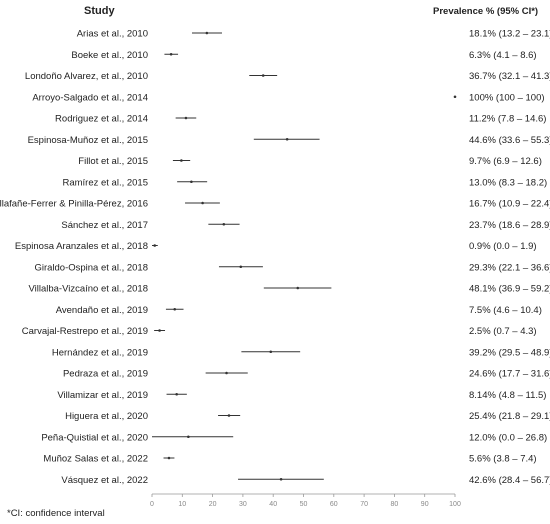  I want to click on study-label: Muñoz Salas et al., 2022, so click(95, 459).